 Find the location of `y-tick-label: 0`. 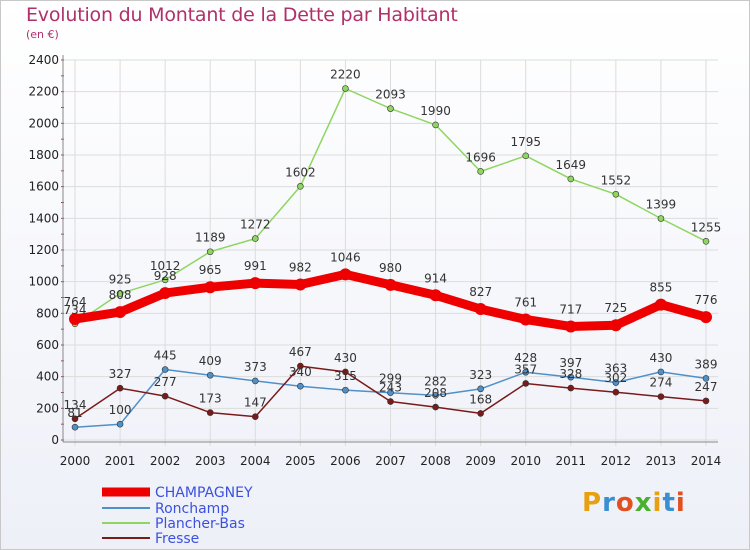

y-tick-label: 0 is located at coordinates (55, 440).